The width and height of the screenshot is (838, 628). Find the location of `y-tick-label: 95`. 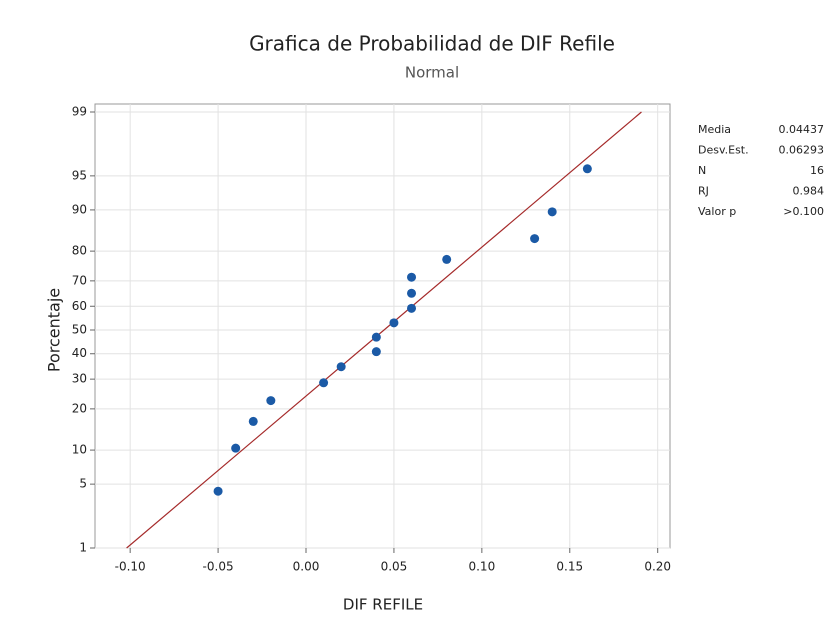

y-tick-label: 95 is located at coordinates (79, 175).